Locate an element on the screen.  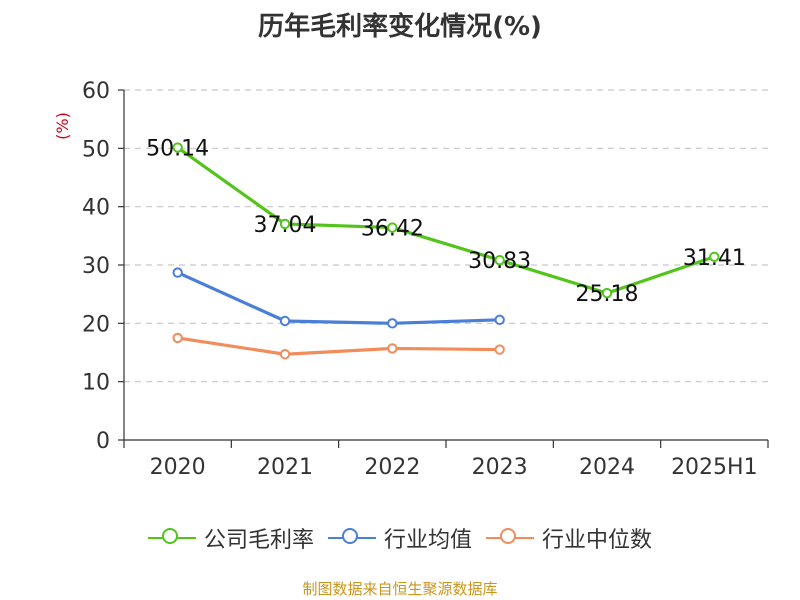
x-tick-label: 2021 is located at coordinates (285, 467).